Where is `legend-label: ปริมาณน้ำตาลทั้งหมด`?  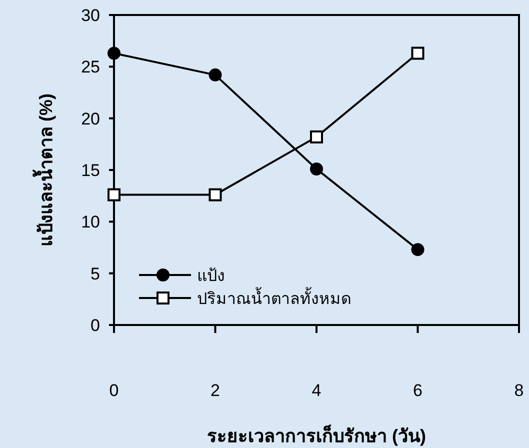
legend-label: ปริมาณน้ำตาลทั้งหมด is located at coordinates (274, 297).